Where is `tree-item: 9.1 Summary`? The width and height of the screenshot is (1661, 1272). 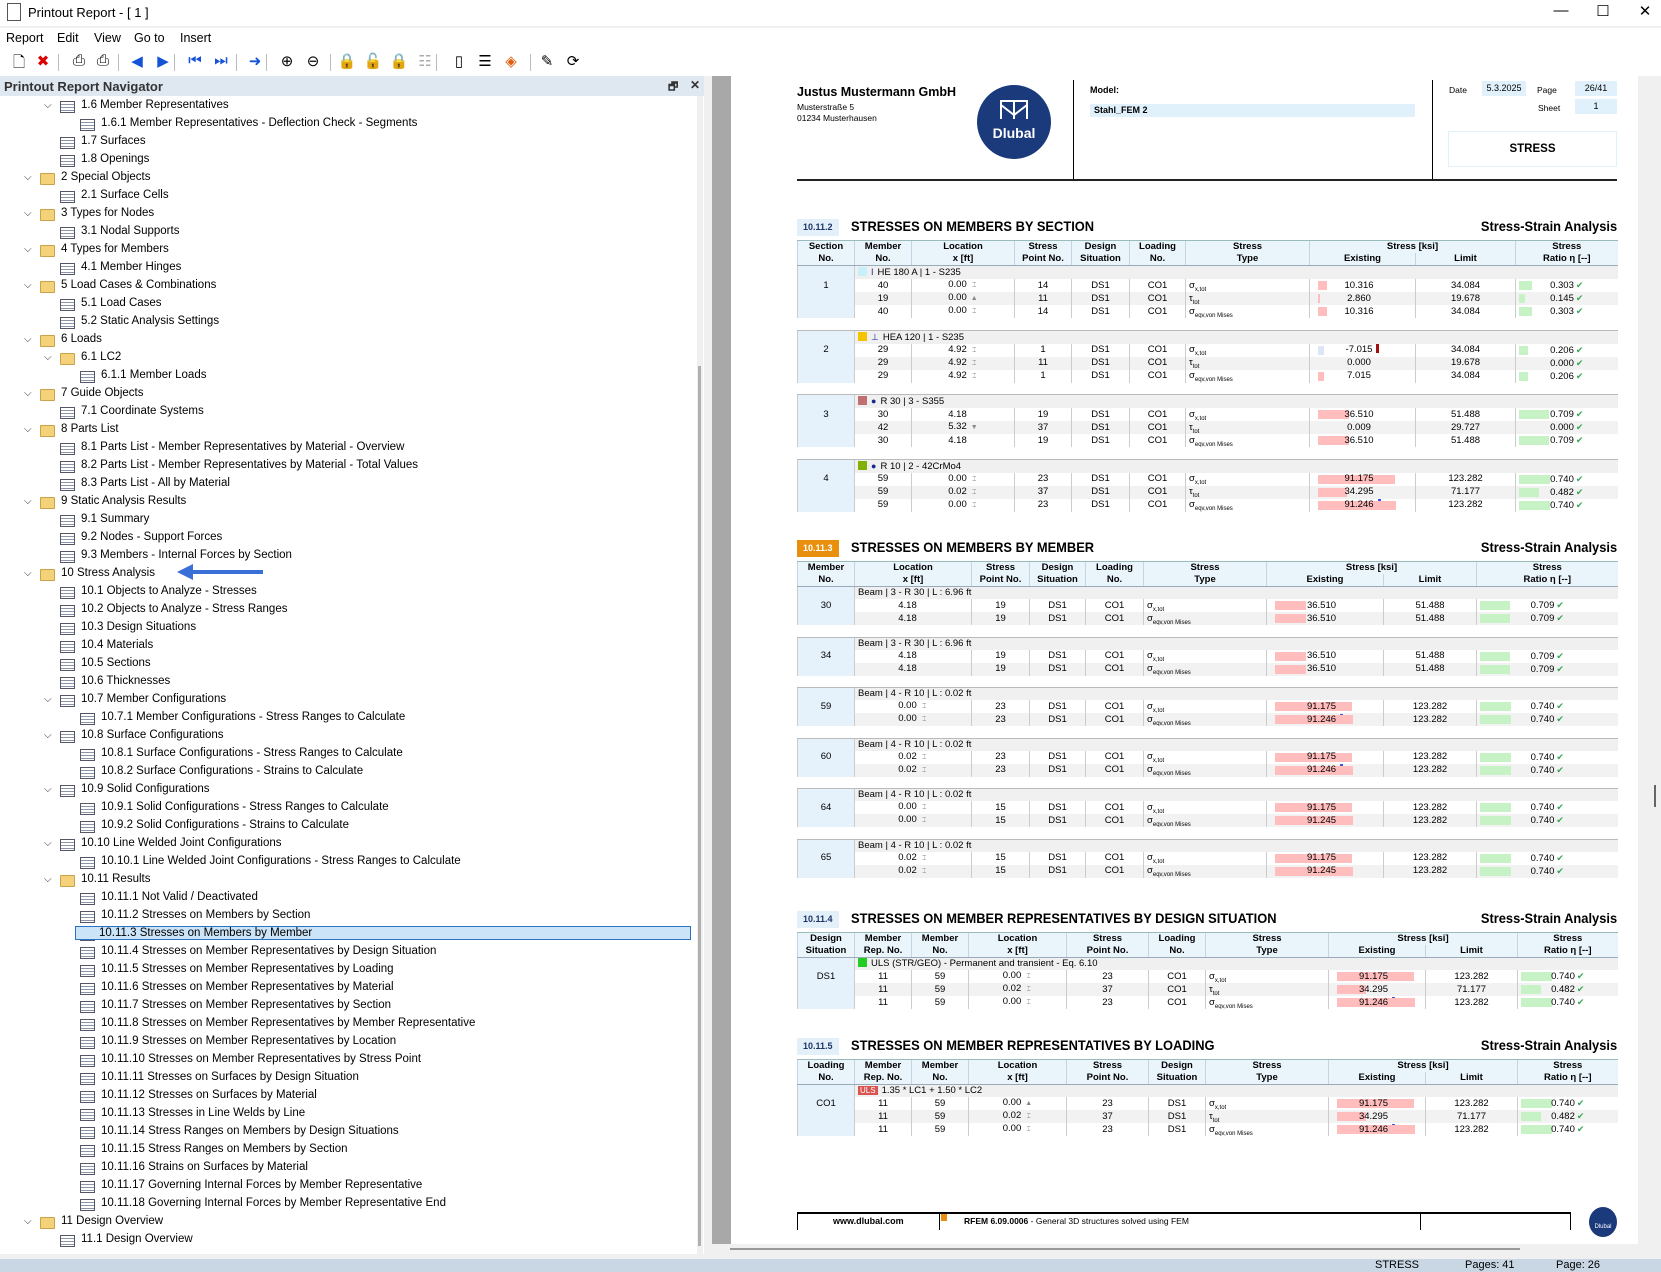
tree-item: 9.1 Summary is located at coordinates (350, 521).